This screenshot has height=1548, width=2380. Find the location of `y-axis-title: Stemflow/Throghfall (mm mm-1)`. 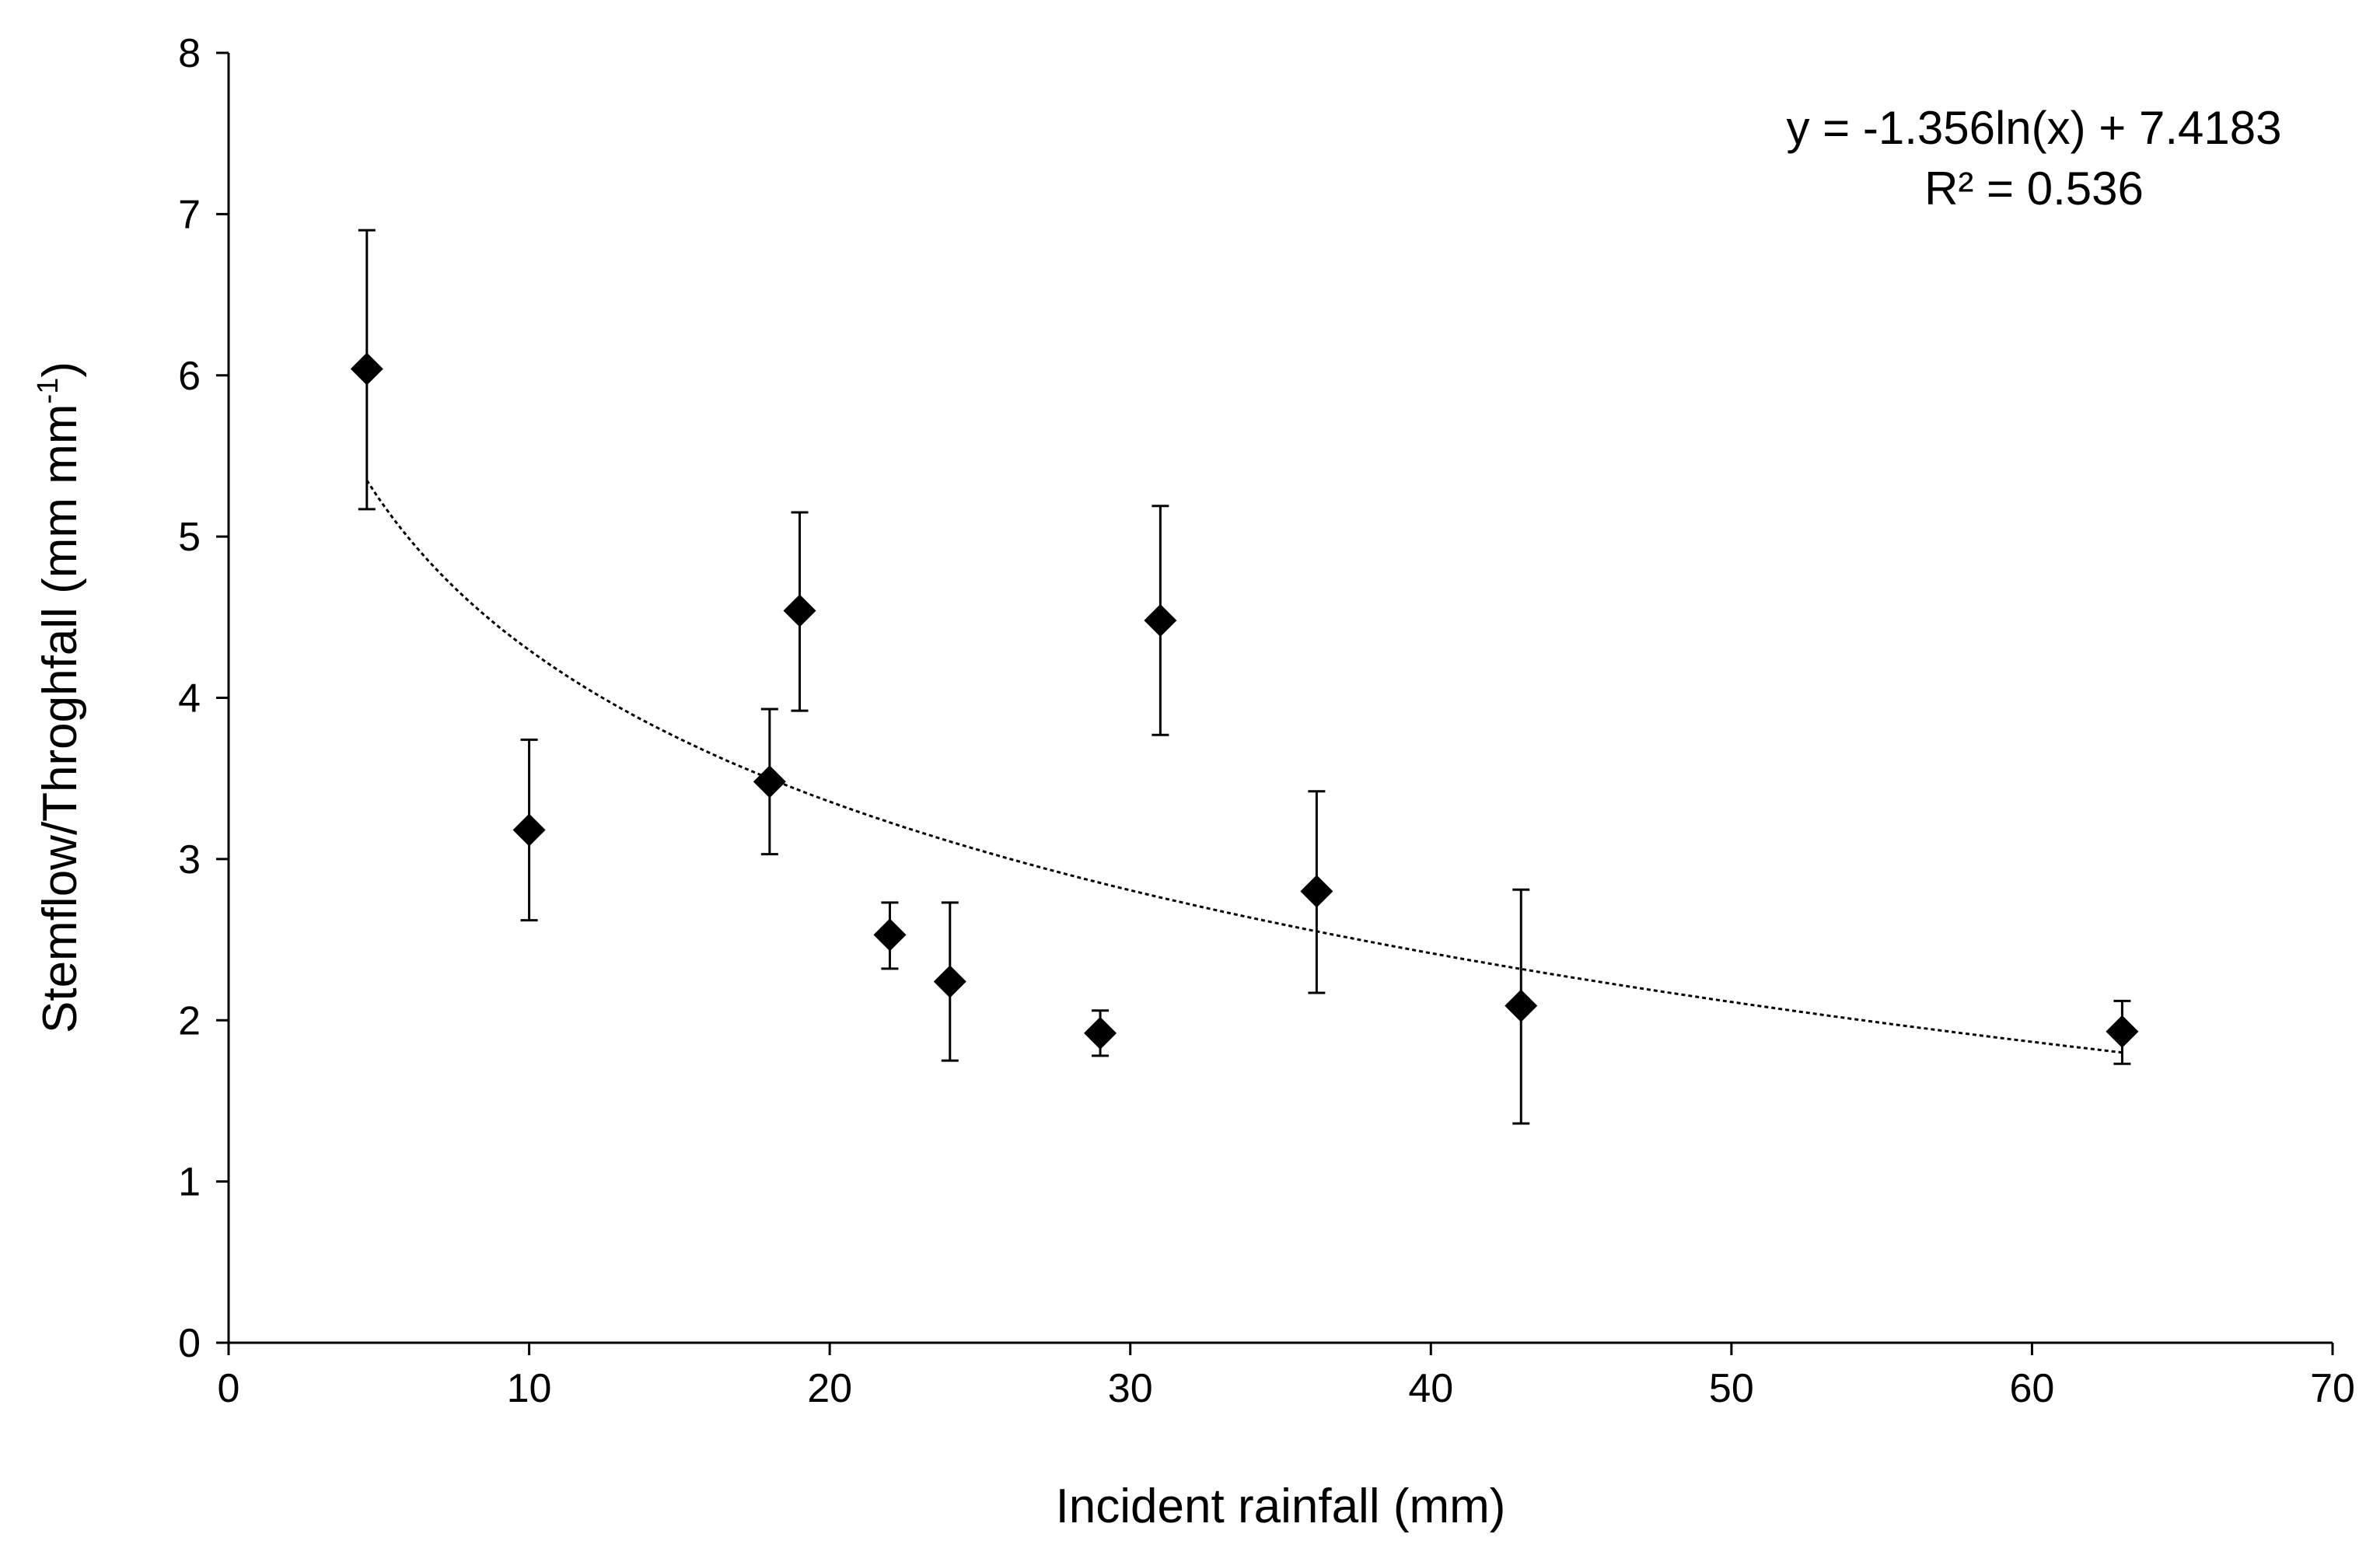

y-axis-title: Stemflow/Throghfall (mm mm-1) is located at coordinates (60, 697).